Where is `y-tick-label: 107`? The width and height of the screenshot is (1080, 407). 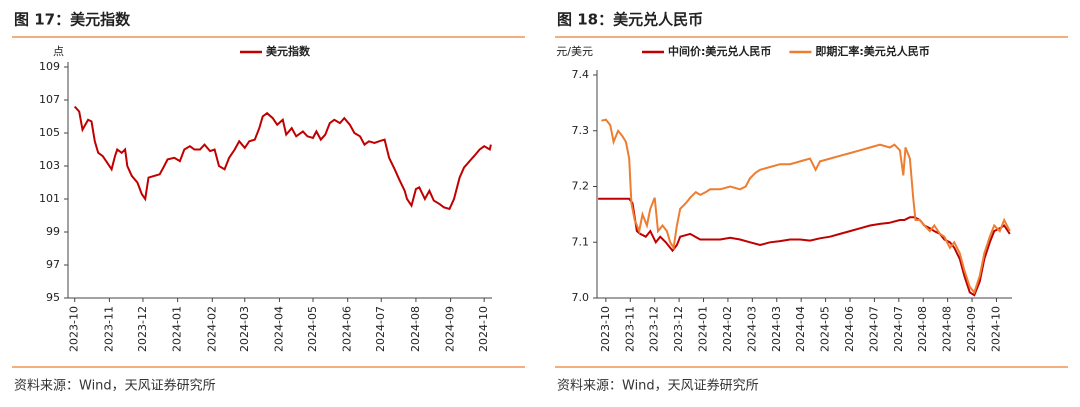
y-tick-label: 107 is located at coordinates (49, 99).